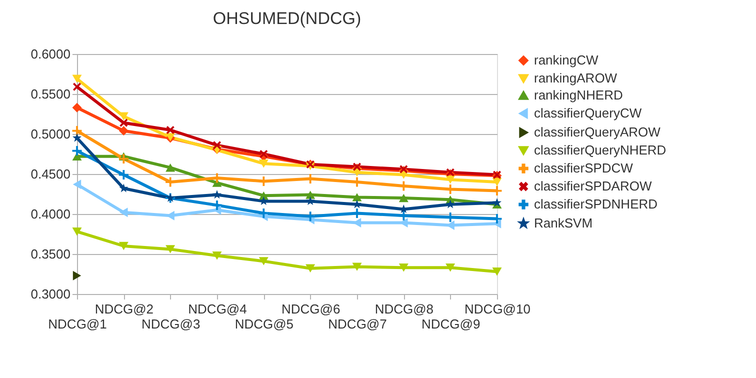 Image resolution: width=756 pixels, height=378 pixels. What do you see at coordinates (50, 214) in the screenshot?
I see `y-tick-label: 0.4000` at bounding box center [50, 214].